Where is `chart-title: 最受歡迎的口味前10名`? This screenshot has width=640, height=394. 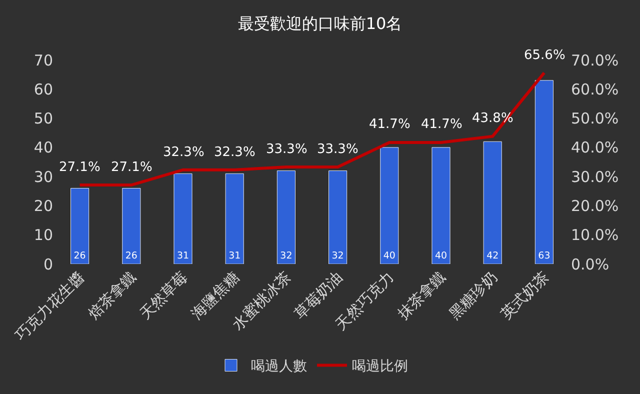 chart-title: 最受歡迎的口味前10名 is located at coordinates (320, 23).